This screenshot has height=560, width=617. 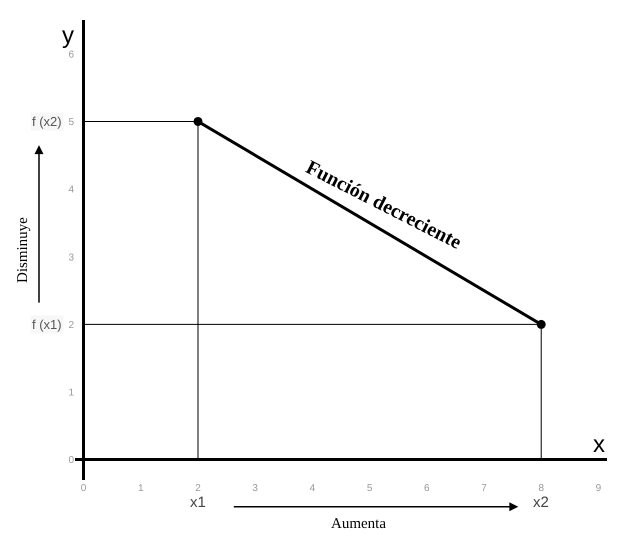 I want to click on text: Disminuye, so click(x=23, y=249).